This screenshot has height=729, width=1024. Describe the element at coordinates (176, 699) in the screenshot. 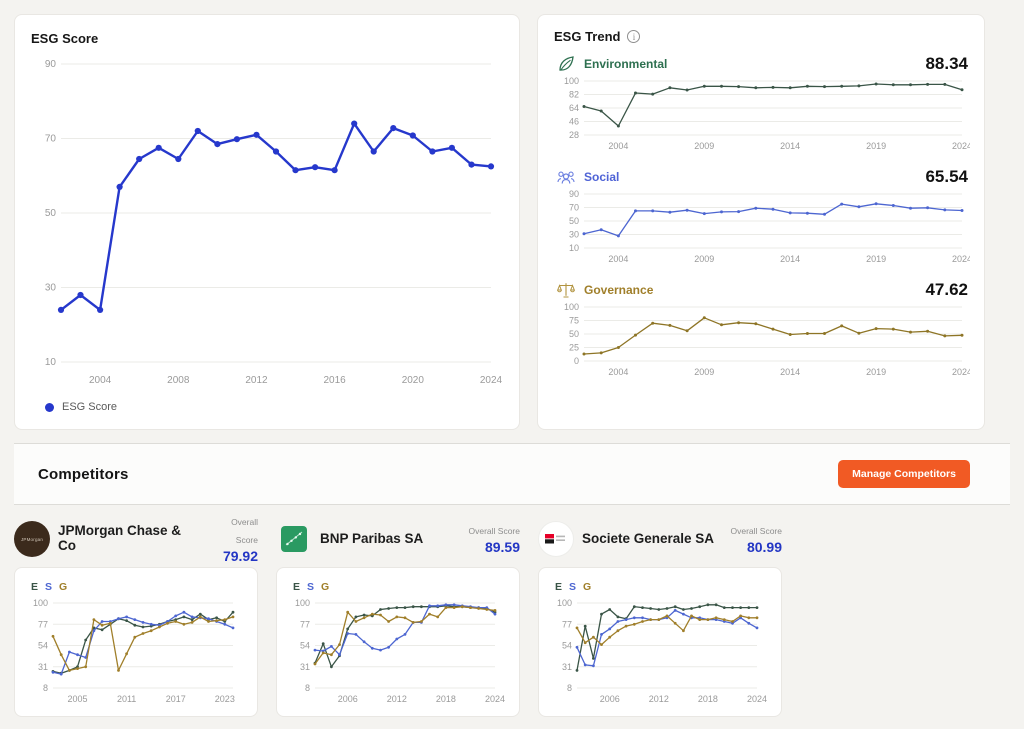

I see `svg-text: 2017` at that location.